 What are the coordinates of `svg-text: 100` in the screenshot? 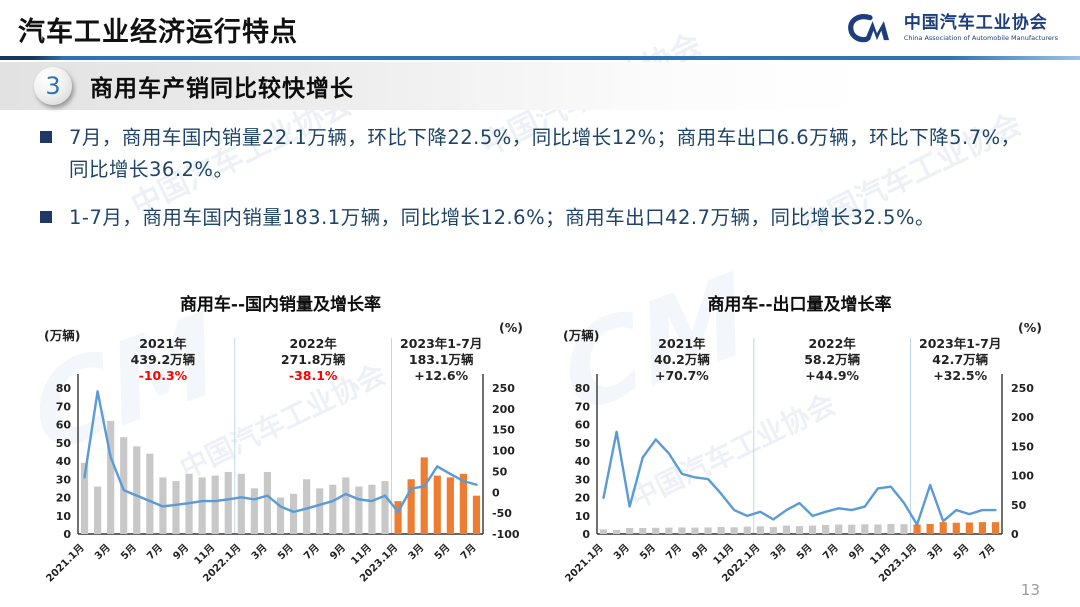 It's located at (1022, 476).